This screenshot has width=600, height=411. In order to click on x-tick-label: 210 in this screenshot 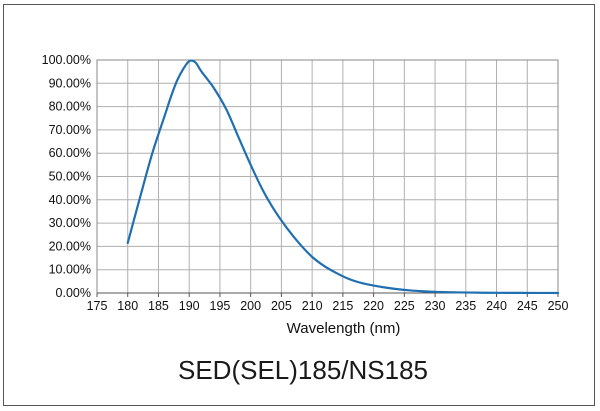, I will do `click(312, 306)`.